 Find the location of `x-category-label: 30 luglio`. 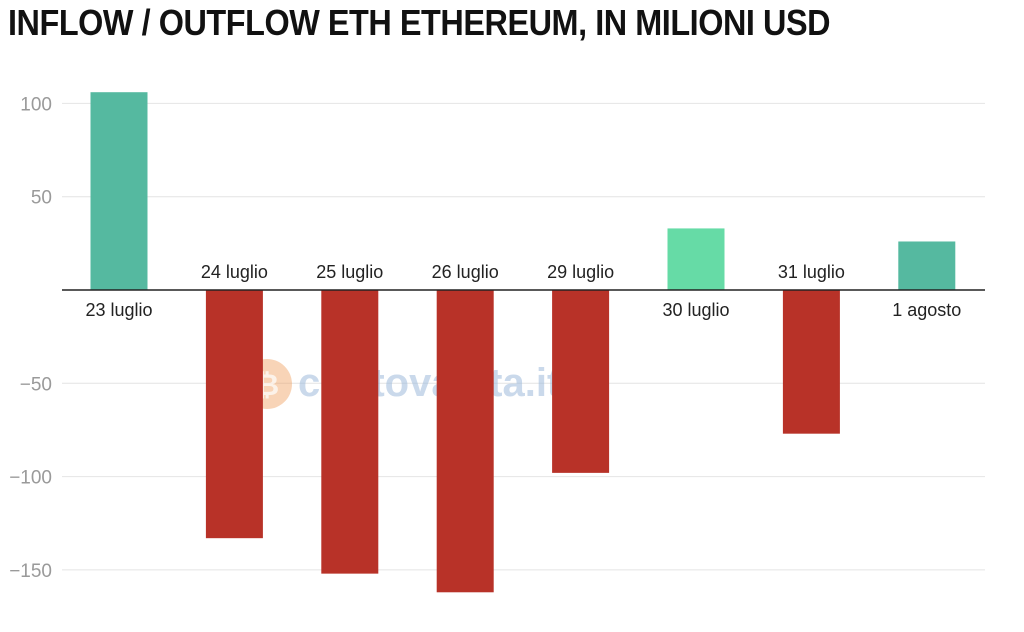

x-category-label: 30 luglio is located at coordinates (695, 310).